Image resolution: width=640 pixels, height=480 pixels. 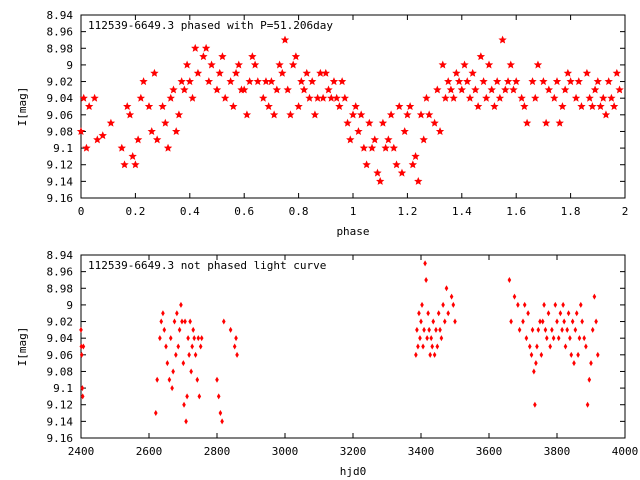 What do you see at coordinates (60, 82) in the screenshot?
I see `y-tick-label: 9.02` at bounding box center [60, 82].